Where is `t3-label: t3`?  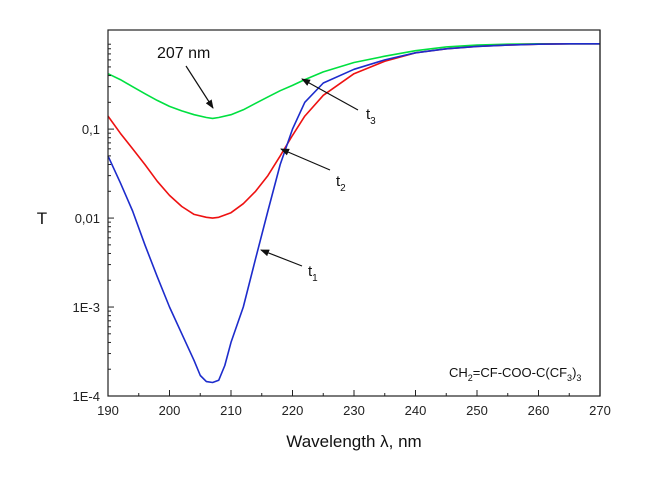 t3-label: t3 is located at coordinates (371, 116).